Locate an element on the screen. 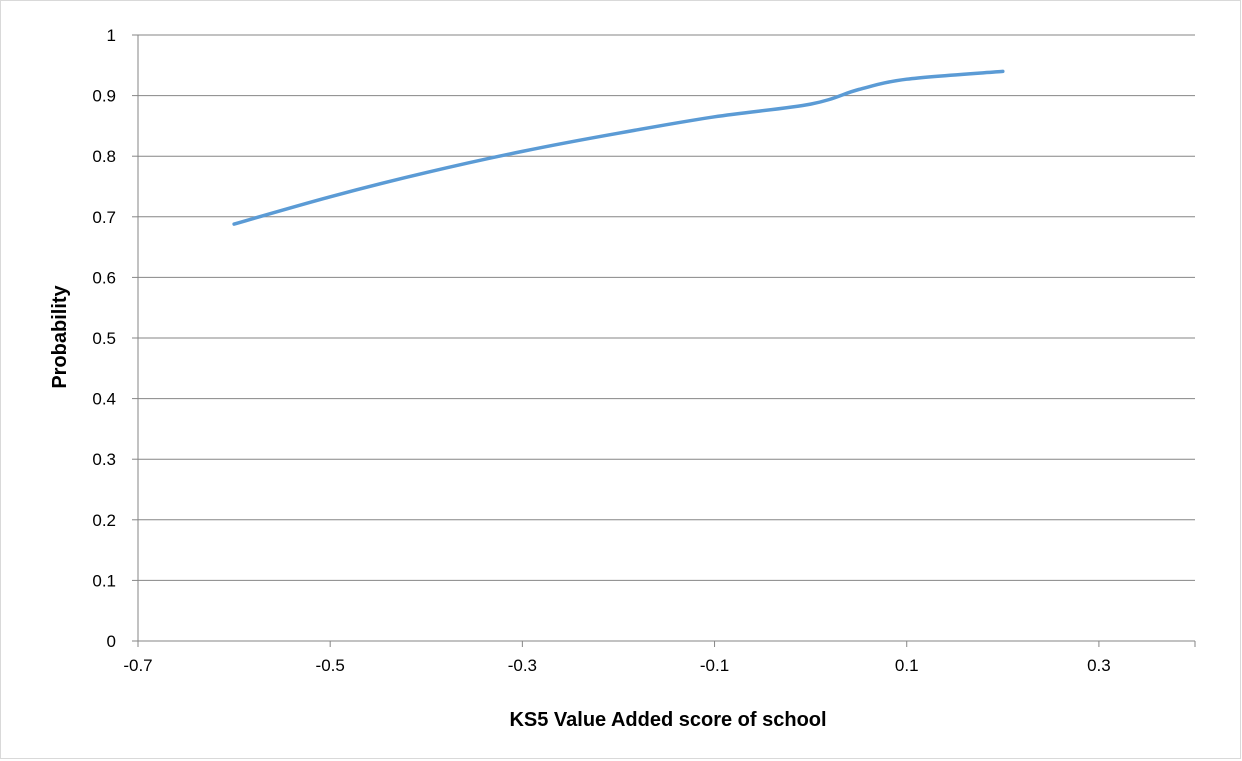 The height and width of the screenshot is (761, 1242). series is located at coordinates (618, 147).